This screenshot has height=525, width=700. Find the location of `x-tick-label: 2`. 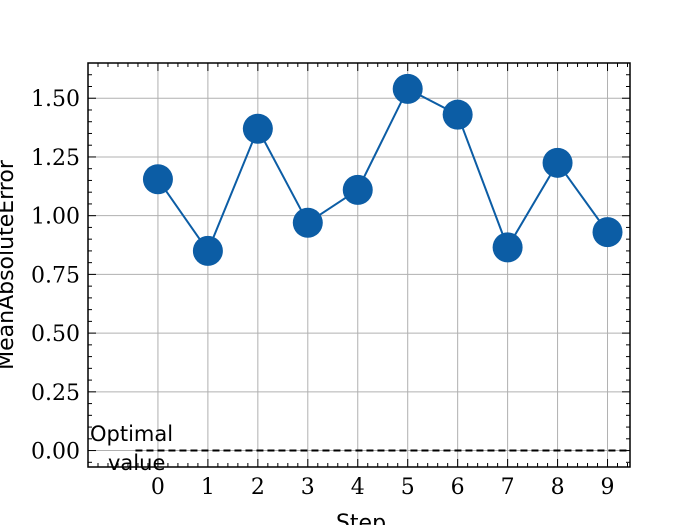

x-tick-label: 2 is located at coordinates (258, 487).